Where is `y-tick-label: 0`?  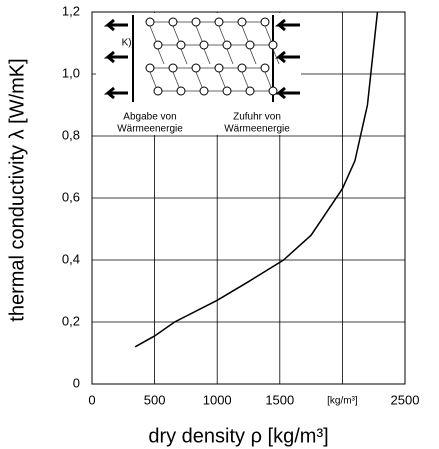
y-tick-label: 0 is located at coordinates (76, 382).